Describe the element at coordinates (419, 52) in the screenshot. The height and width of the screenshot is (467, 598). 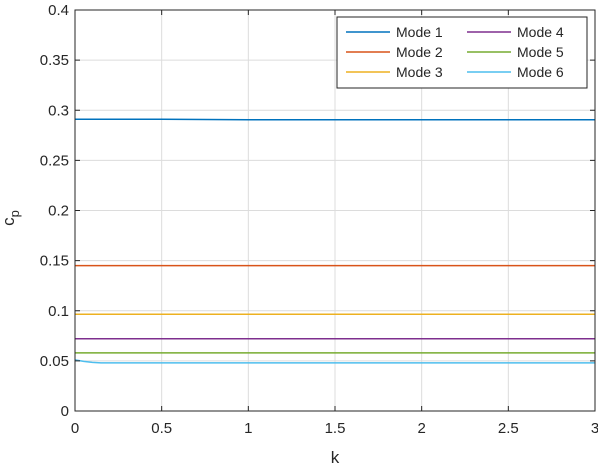
I see `legend-label-mode-2: Mode 2` at that location.